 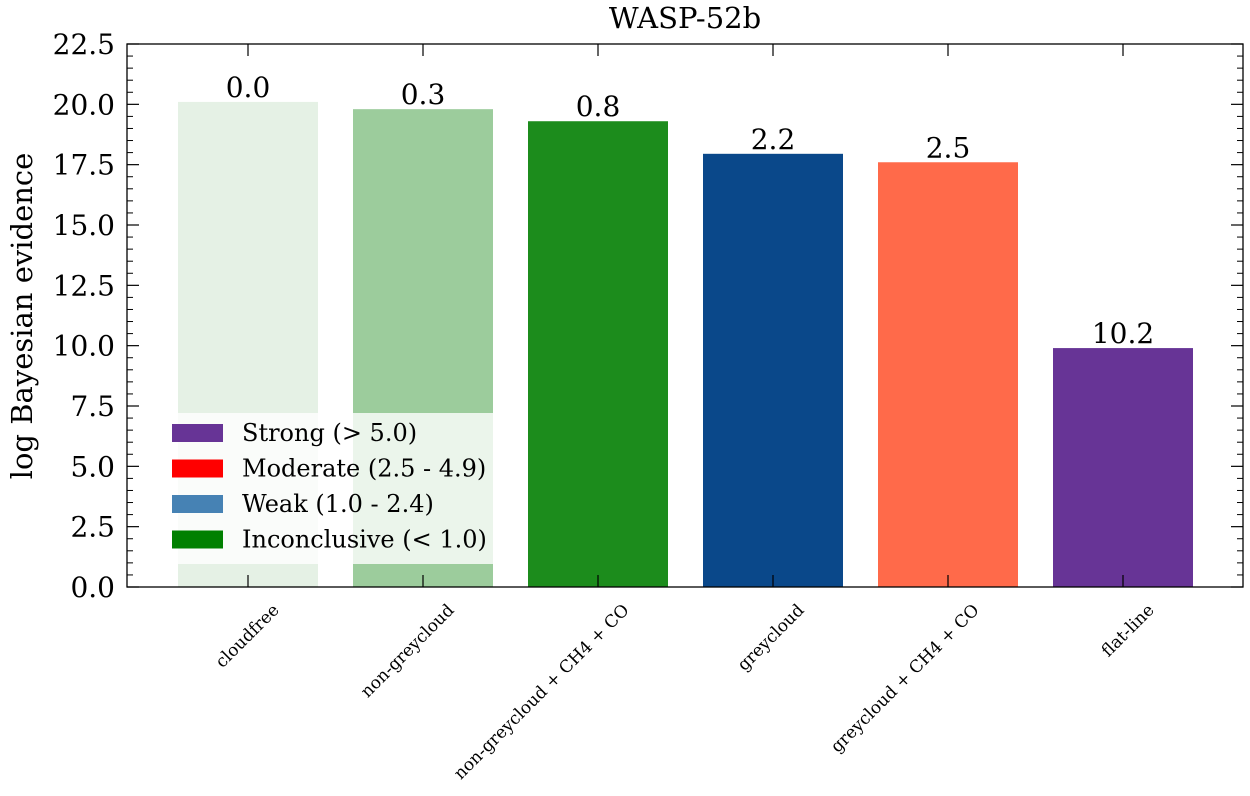 I want to click on y-tick-label-8: 20.0, so click(x=84, y=104).